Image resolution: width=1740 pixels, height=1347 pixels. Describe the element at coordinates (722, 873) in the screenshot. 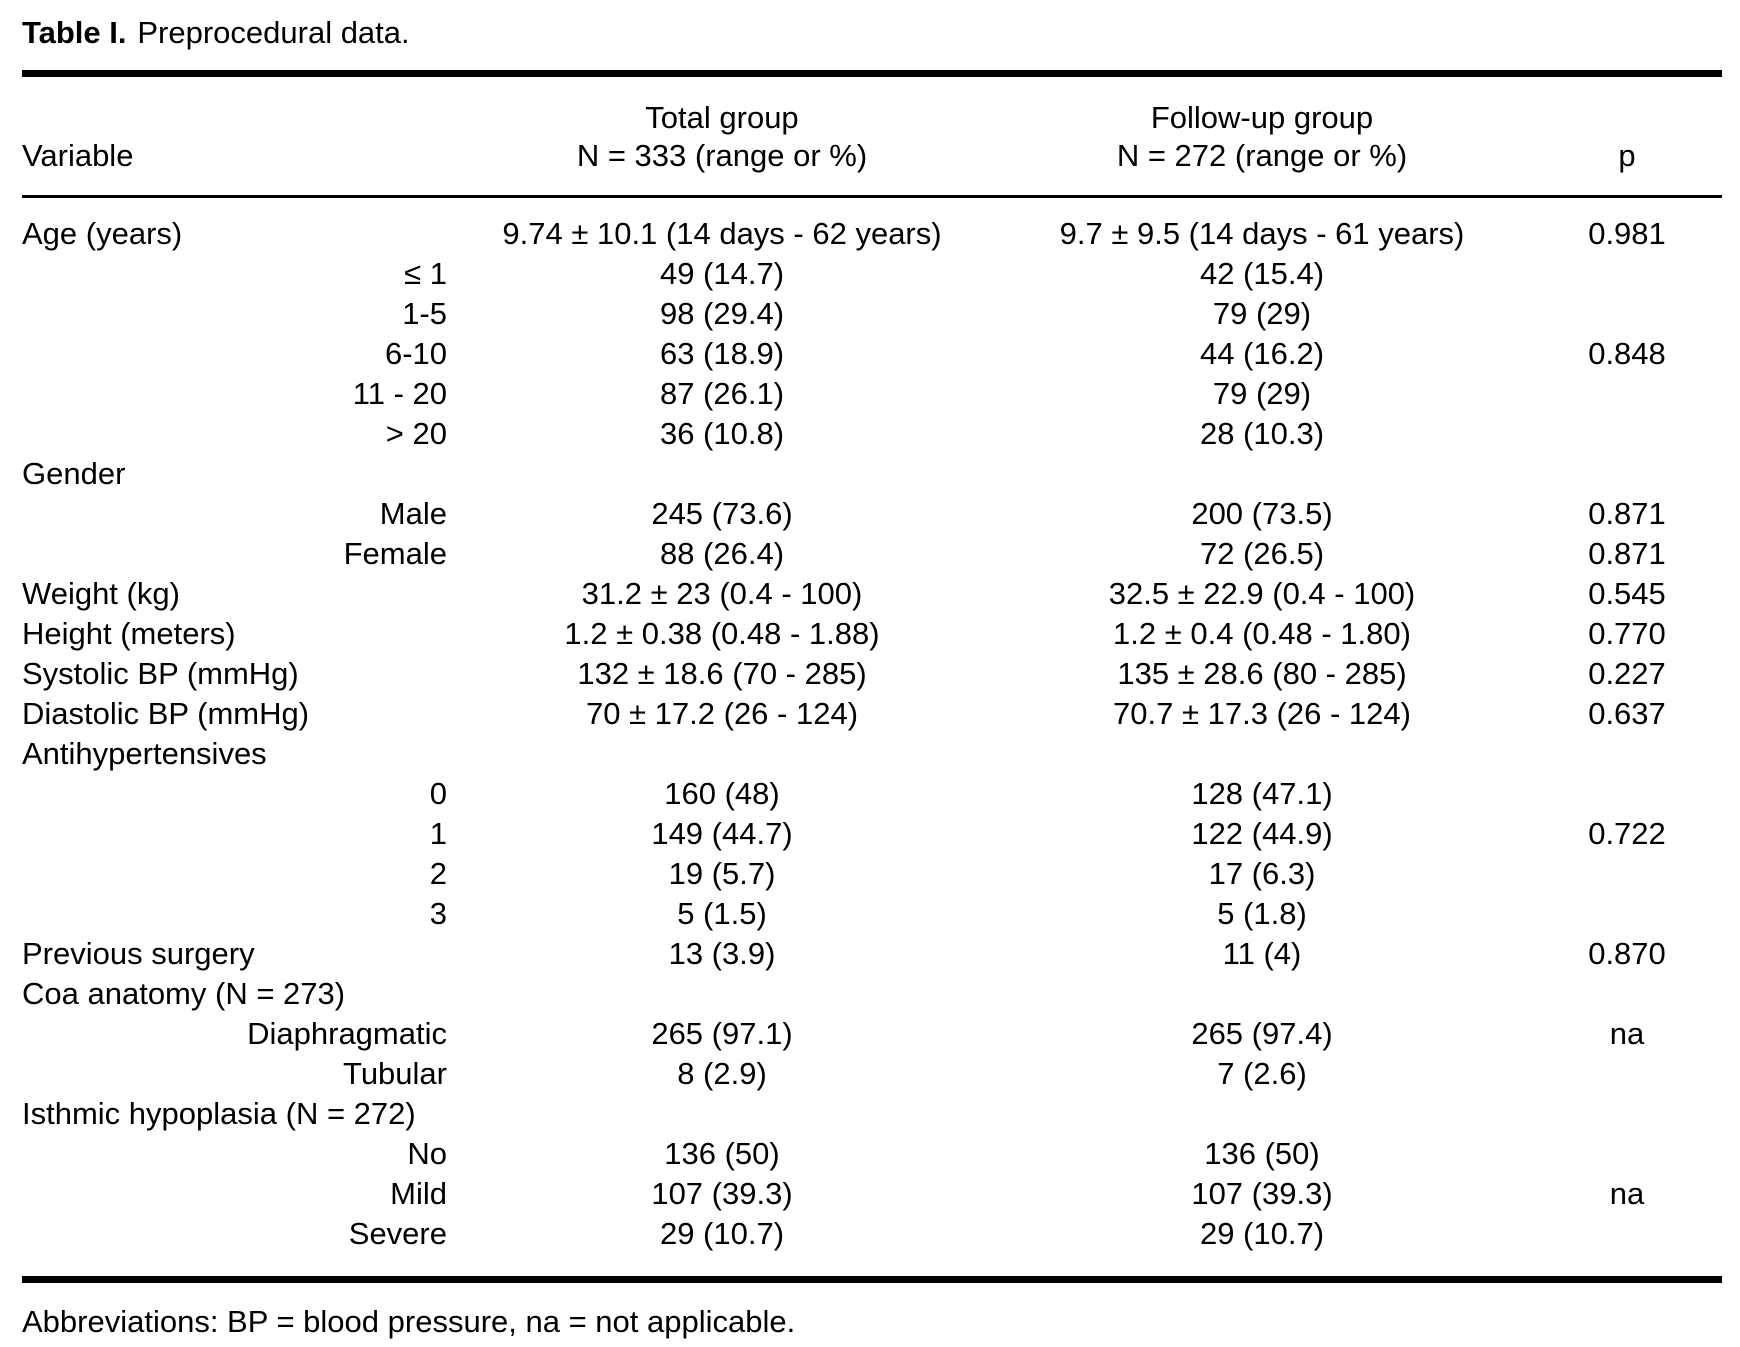

I see `total-group-value: 19 (5.7)` at that location.